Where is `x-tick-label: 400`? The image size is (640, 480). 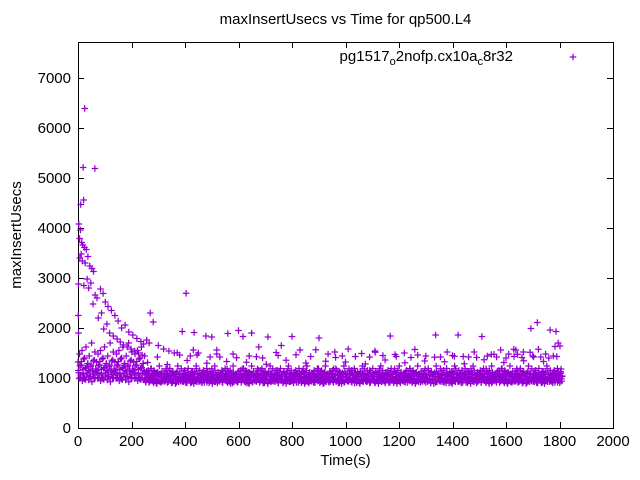 x-tick-label: 400 is located at coordinates (184, 441).